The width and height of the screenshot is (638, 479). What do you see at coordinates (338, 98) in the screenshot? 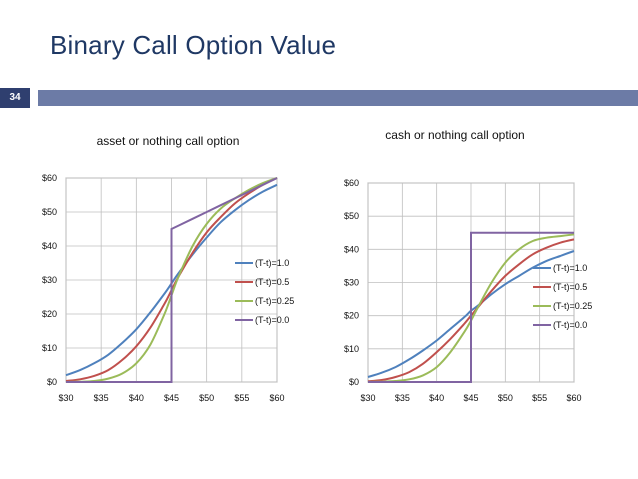
I see `title-divider-bar` at bounding box center [338, 98].